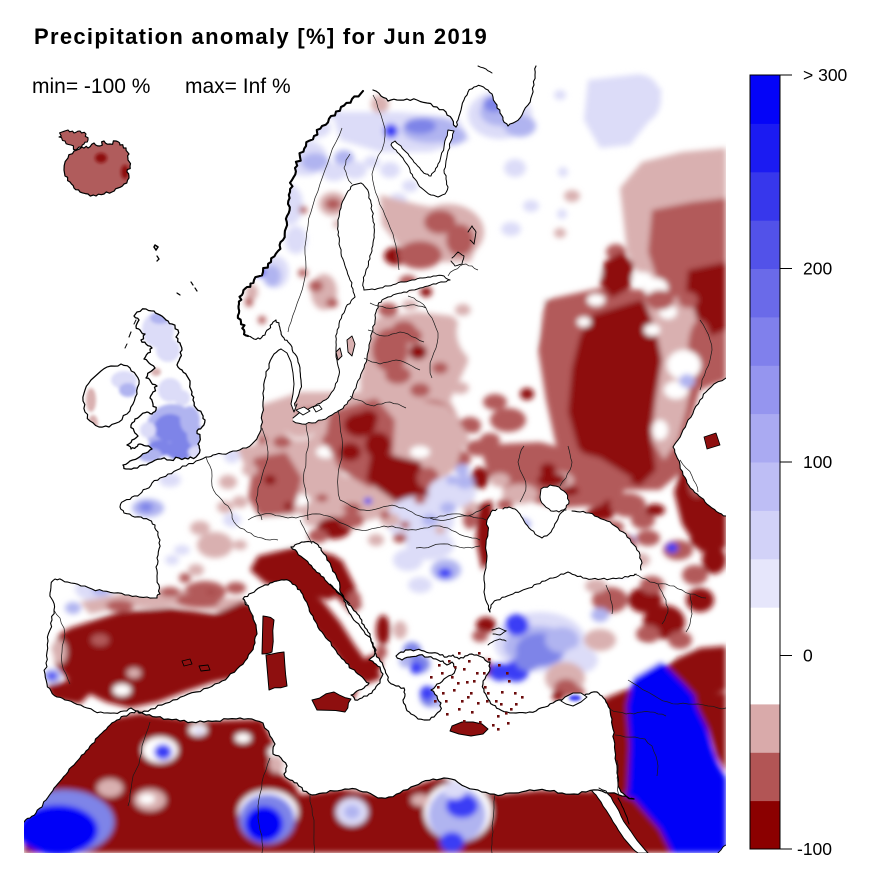 Image resolution: width=875 pixels, height=875 pixels. What do you see at coordinates (825, 75) in the screenshot?
I see `svg-text: > 300` at bounding box center [825, 75].